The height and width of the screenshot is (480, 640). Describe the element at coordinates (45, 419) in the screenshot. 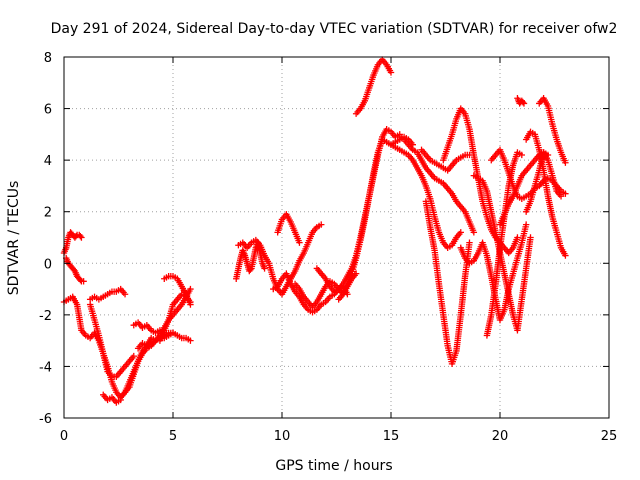

I see `y-tick-label: -6` at that location.